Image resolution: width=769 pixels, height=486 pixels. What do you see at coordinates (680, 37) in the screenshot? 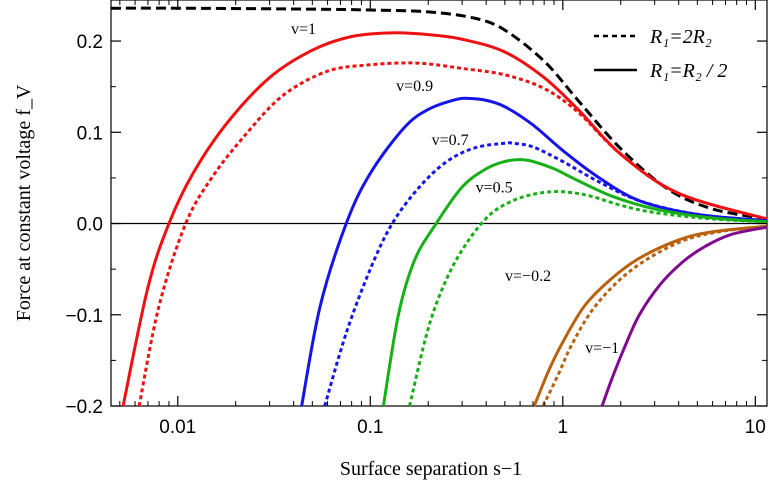
I see `legend-label-dashed: R₁=2R₂` at bounding box center [680, 37].